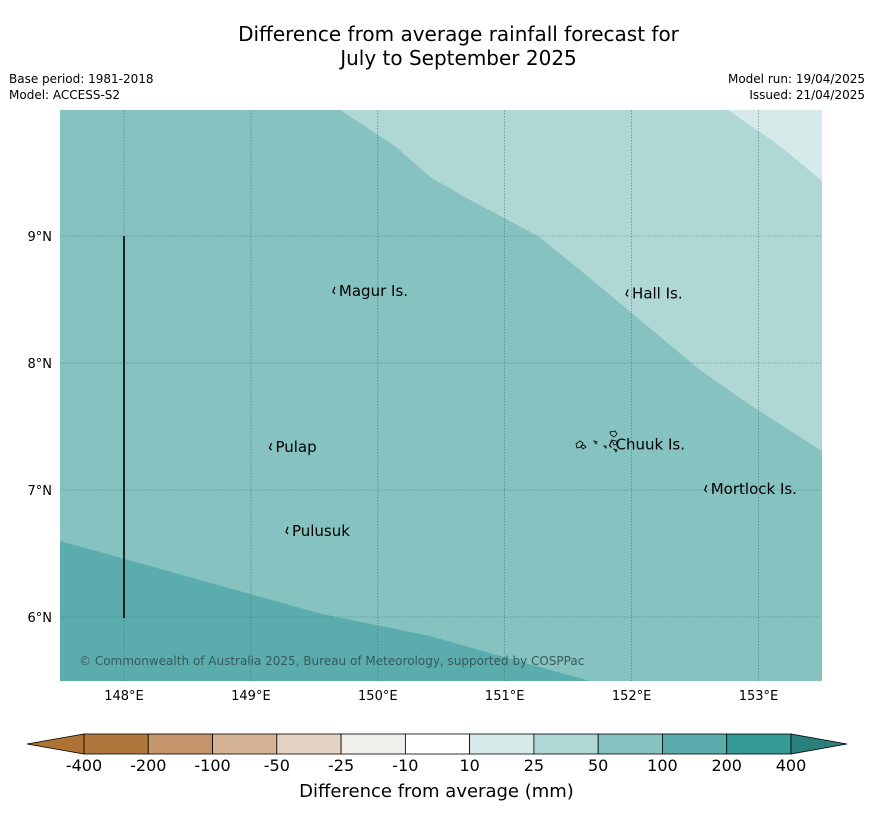  I want to click on place-label: Hall Is., so click(657, 293).